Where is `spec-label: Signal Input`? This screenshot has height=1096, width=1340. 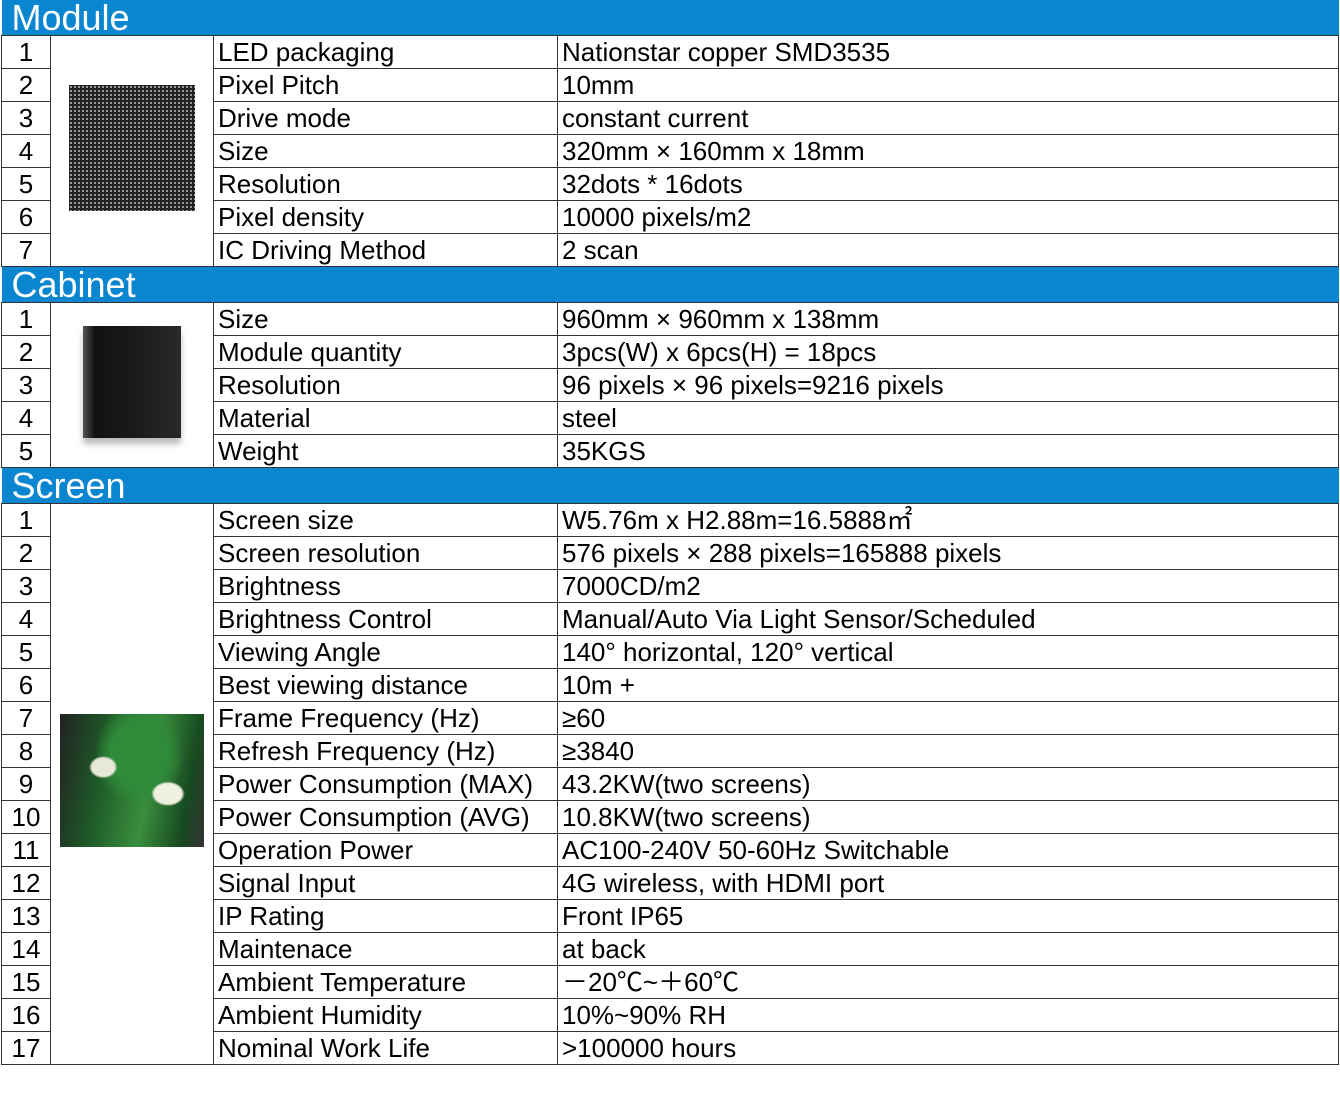 spec-label: Signal Input is located at coordinates (385, 883).